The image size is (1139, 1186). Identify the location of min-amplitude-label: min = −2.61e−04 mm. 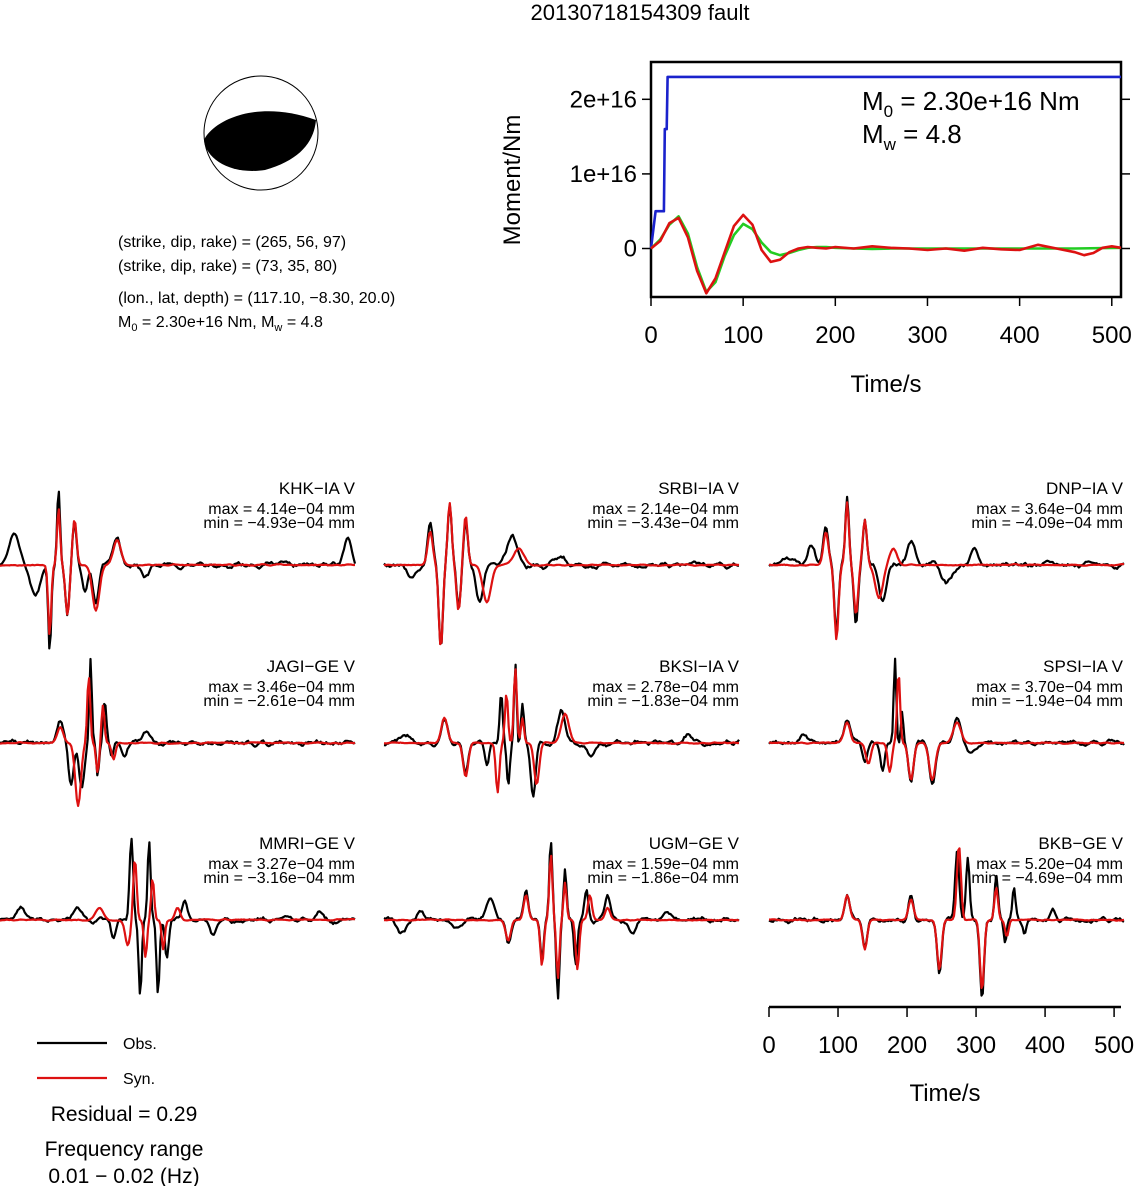
(279, 701).